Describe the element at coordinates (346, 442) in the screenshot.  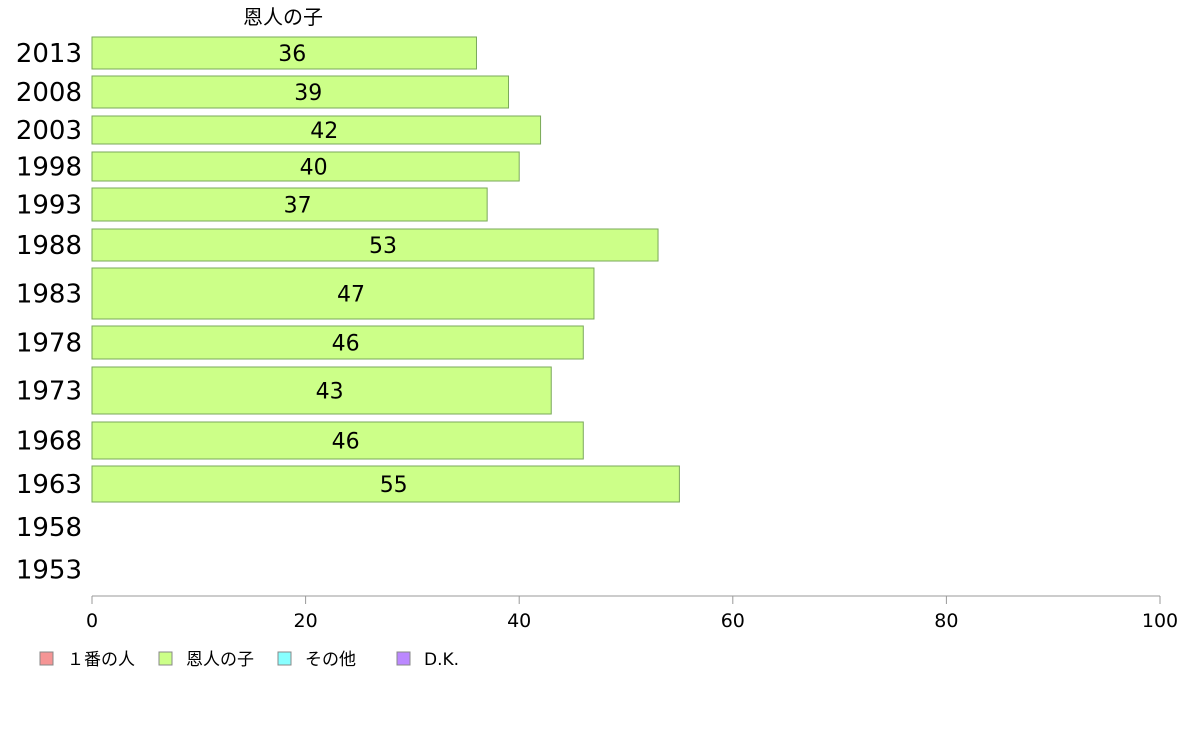
I see `data-label-1968: 46` at that location.